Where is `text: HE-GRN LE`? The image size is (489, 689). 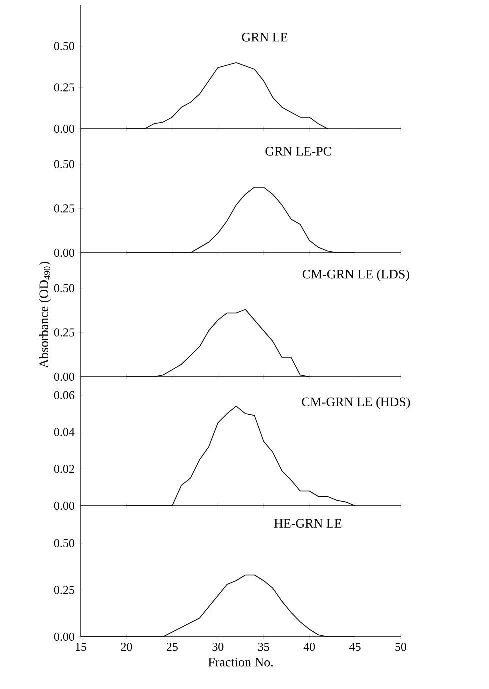 text: HE-GRN LE is located at coordinates (308, 523).